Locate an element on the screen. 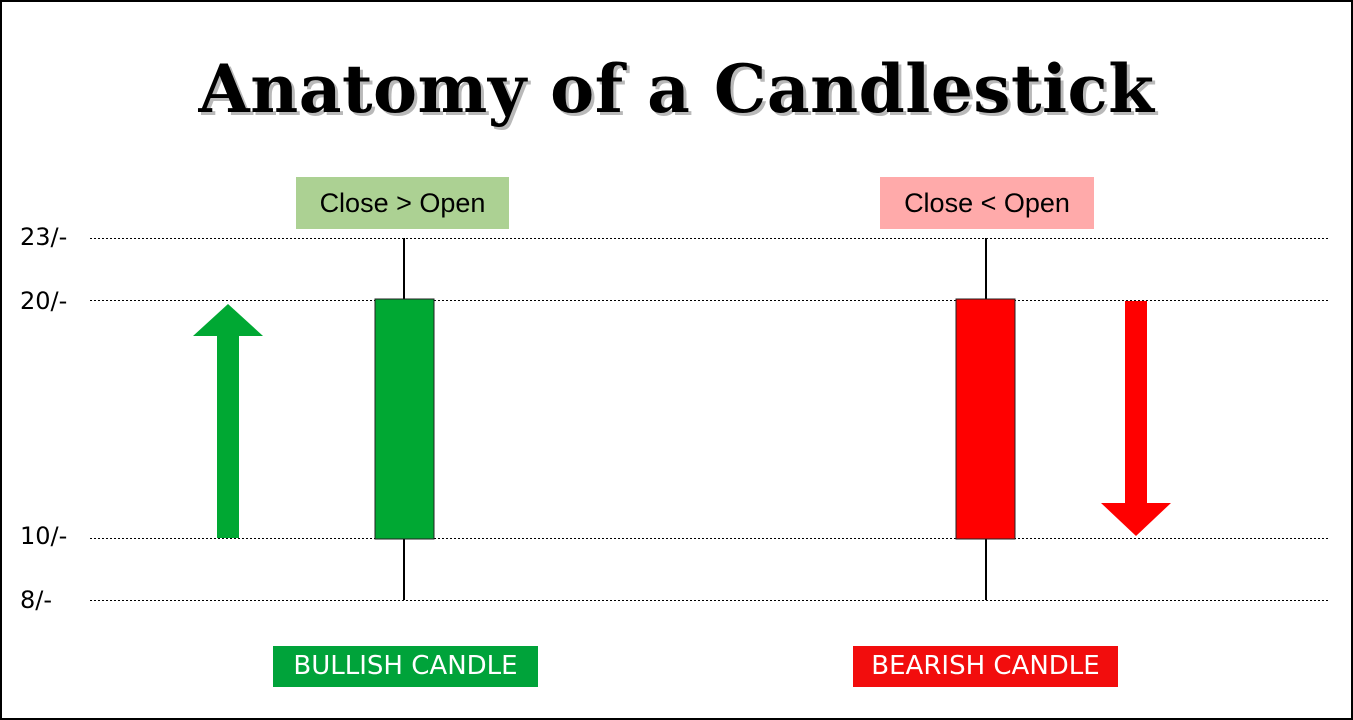 The width and height of the screenshot is (1353, 720). title-text-right: Candlestick is located at coordinates (934, 89).